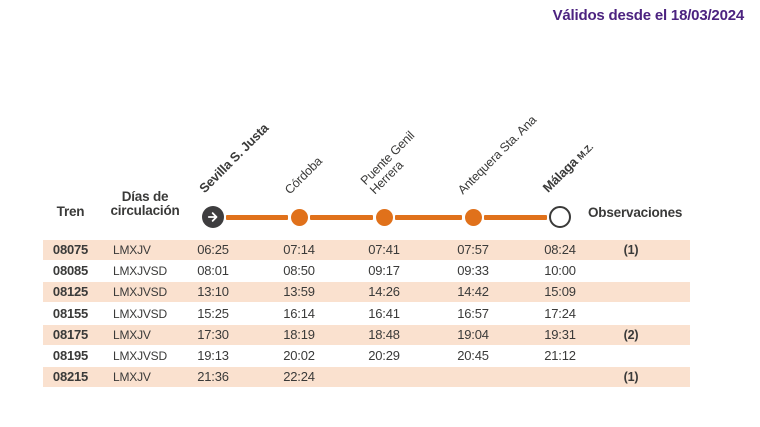 The image size is (760, 427). I want to click on time-cell: 20:29, so click(384, 355).